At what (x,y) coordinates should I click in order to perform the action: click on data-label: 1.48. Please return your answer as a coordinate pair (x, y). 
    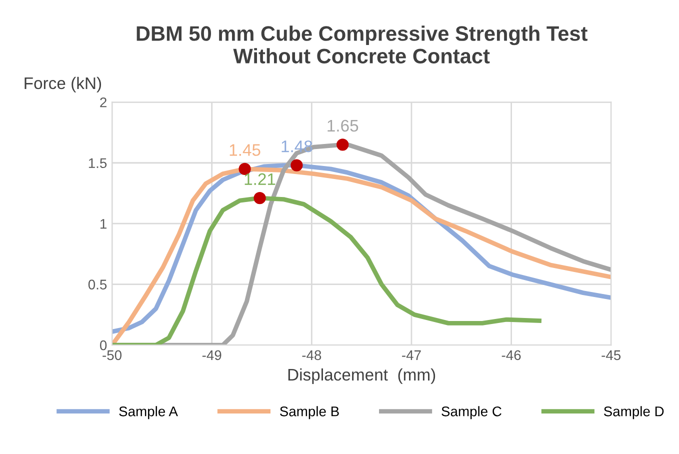
    Looking at the image, I should click on (297, 146).